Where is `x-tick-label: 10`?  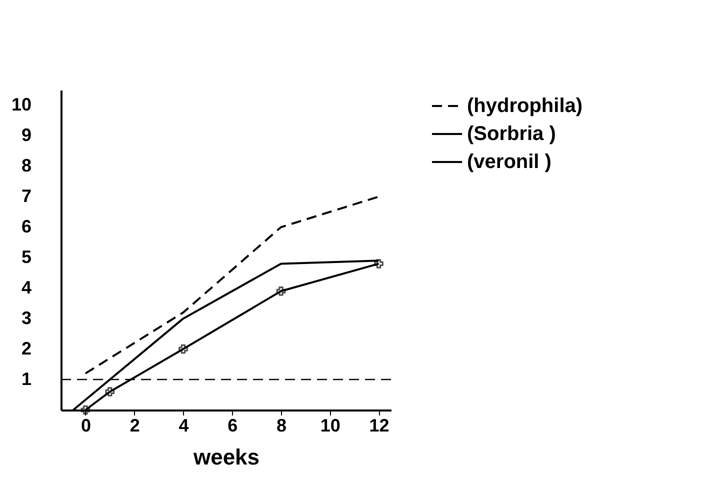
x-tick-label: 10 is located at coordinates (330, 426).